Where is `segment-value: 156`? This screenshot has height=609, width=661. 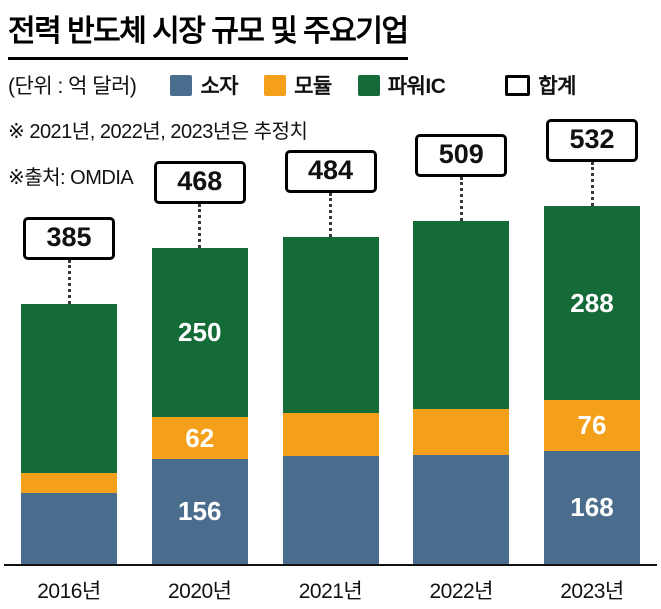 segment-value: 156 is located at coordinates (200, 511).